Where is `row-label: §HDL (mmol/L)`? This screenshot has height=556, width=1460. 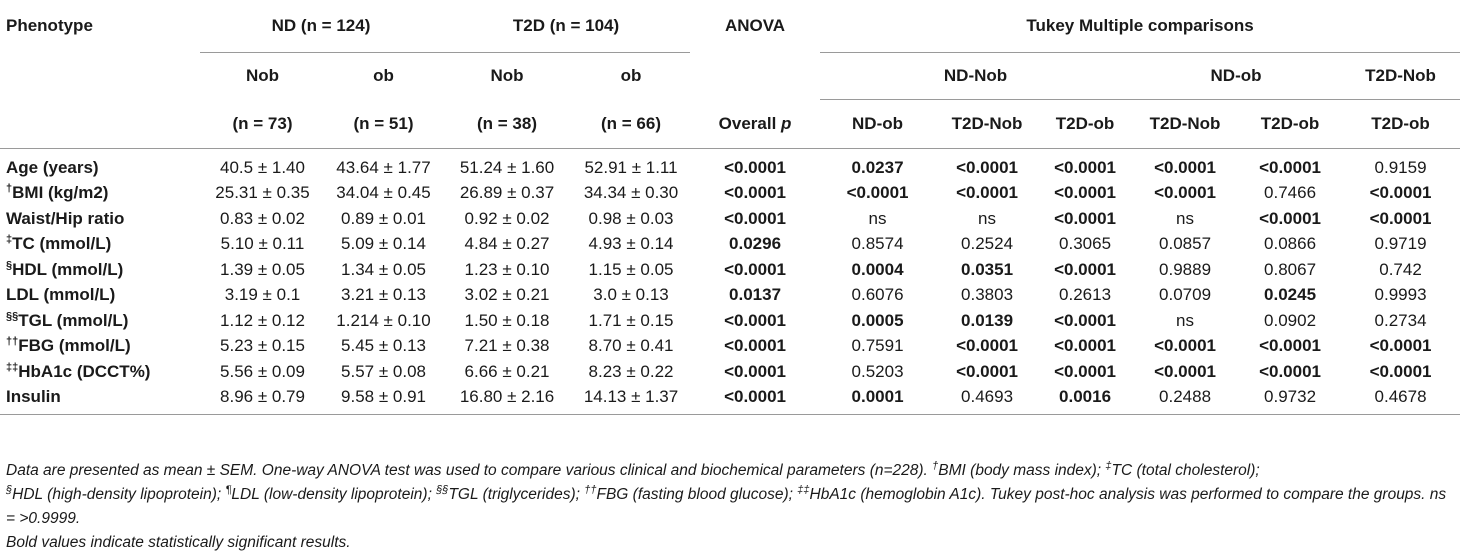 row-label: §HDL (mmol/L) is located at coordinates (65, 269).